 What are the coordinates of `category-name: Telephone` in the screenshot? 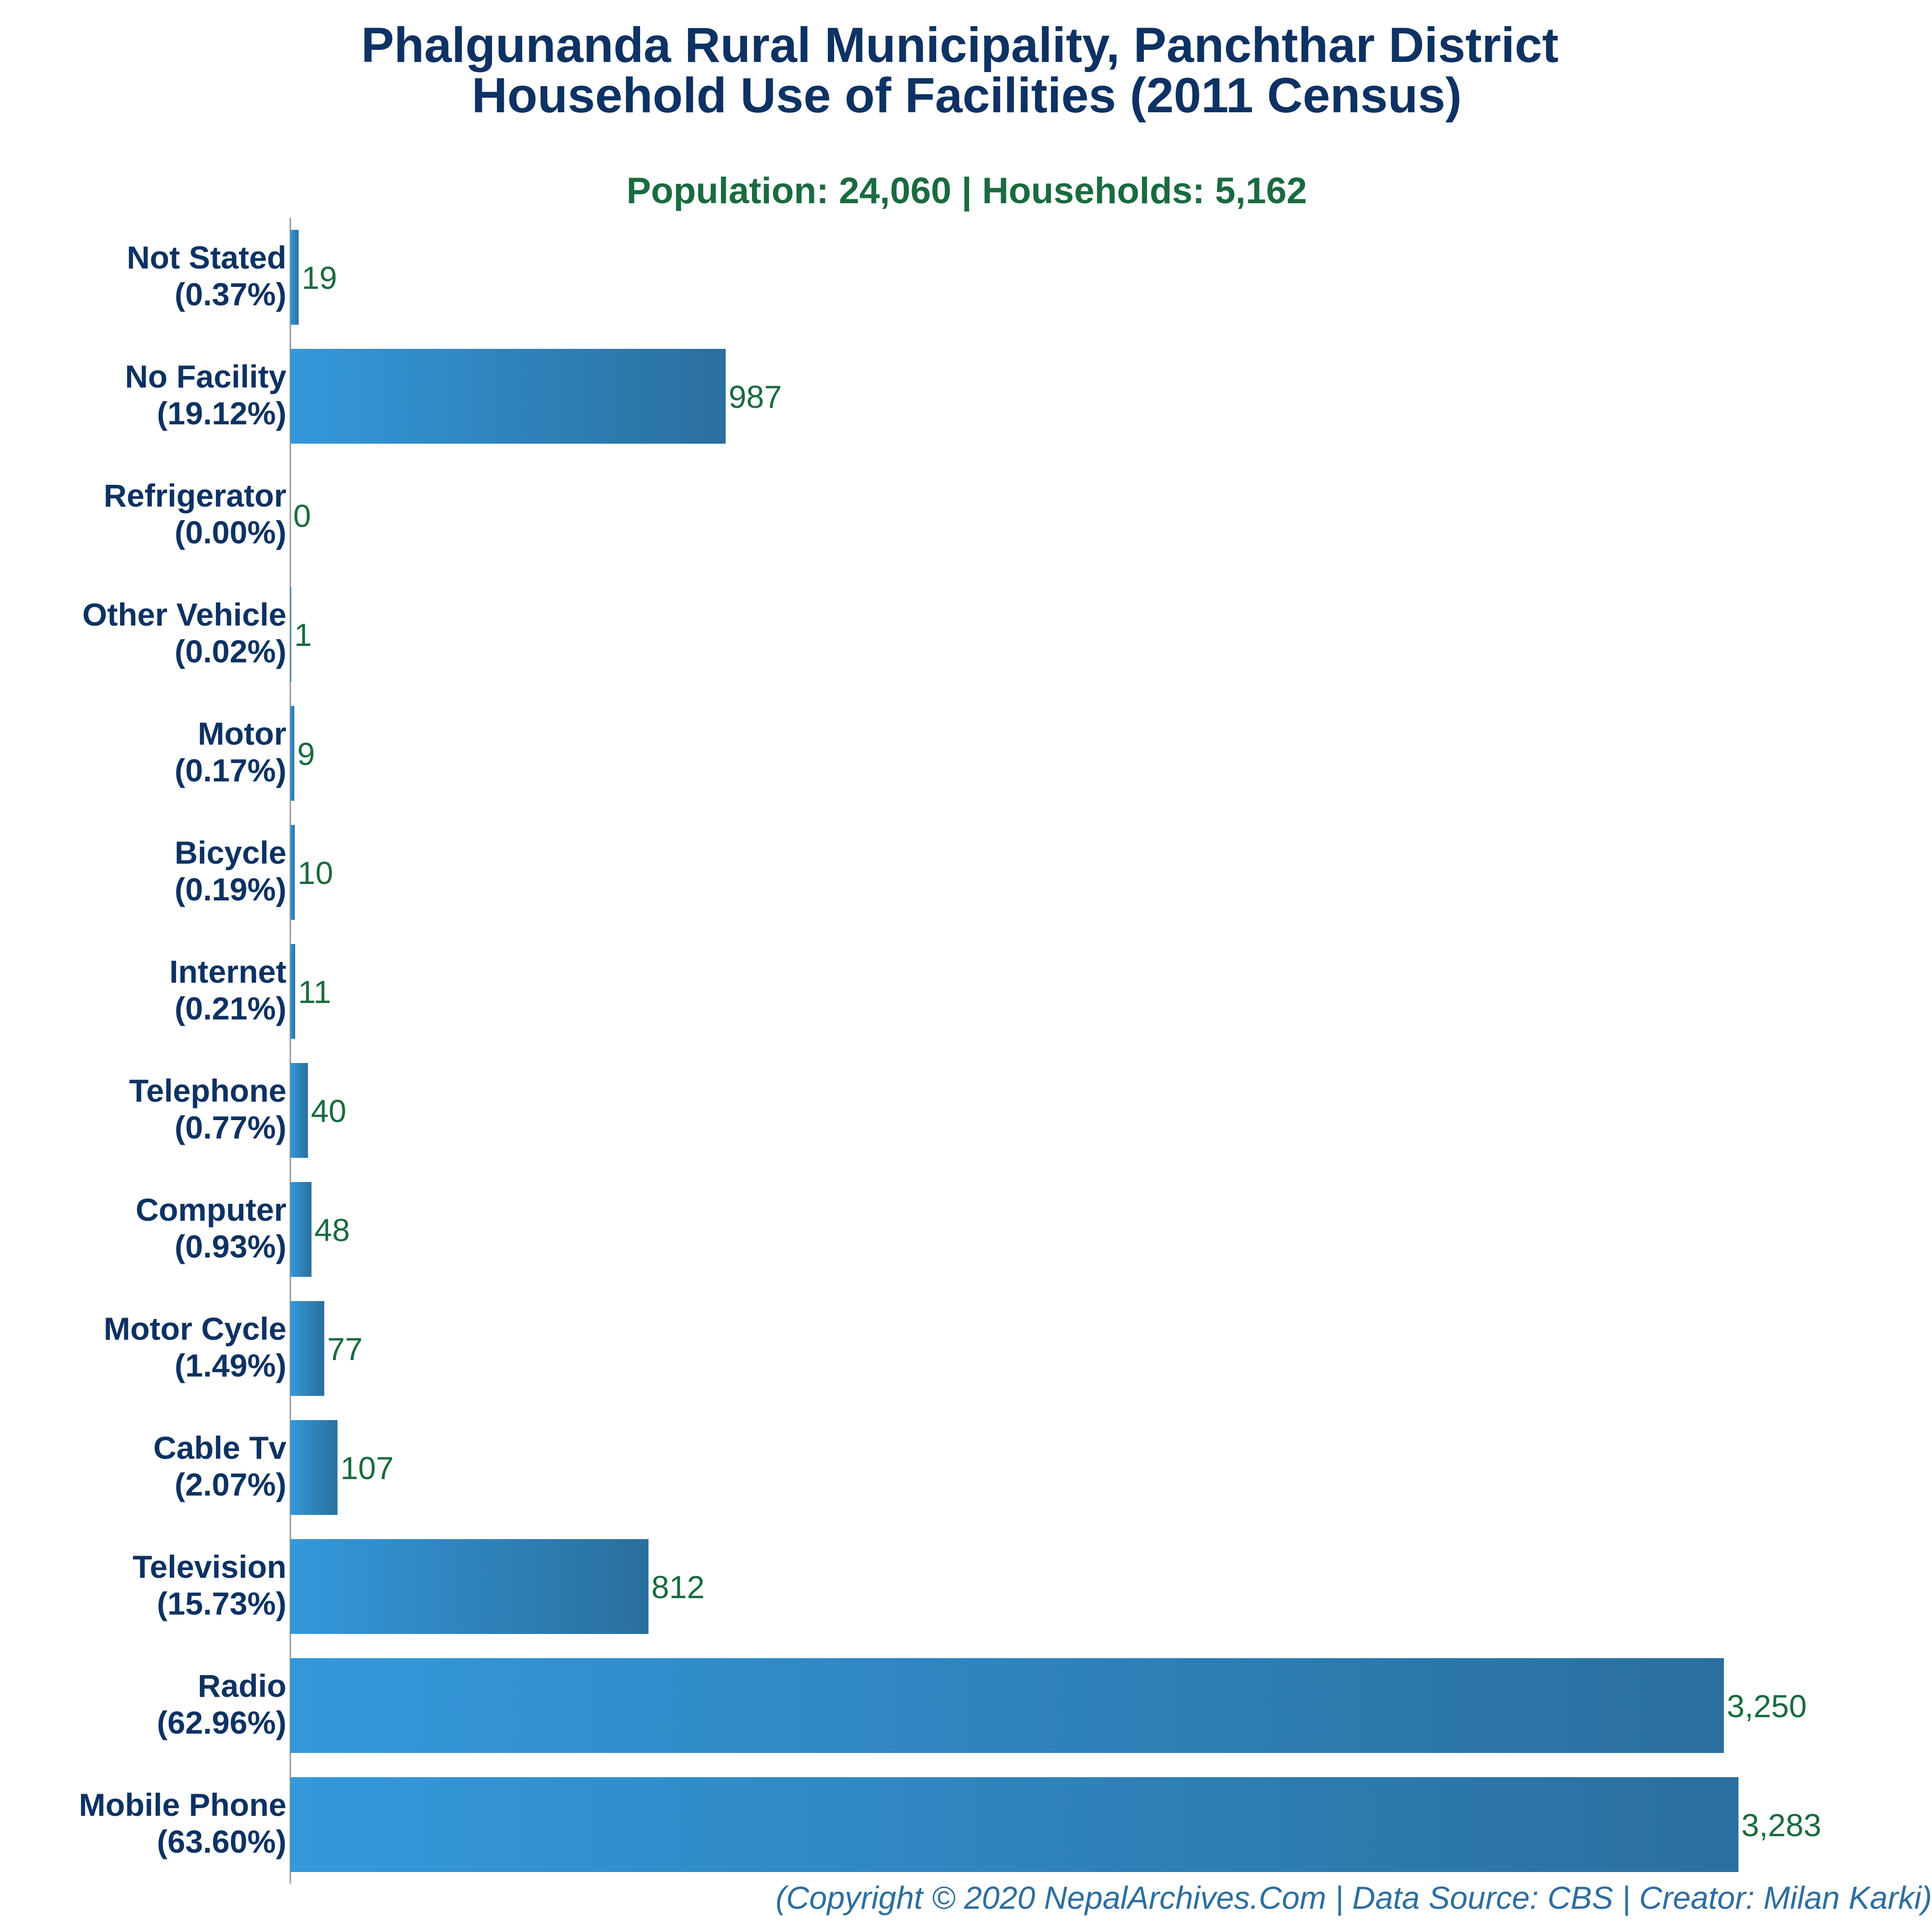 It's located at (207, 1090).